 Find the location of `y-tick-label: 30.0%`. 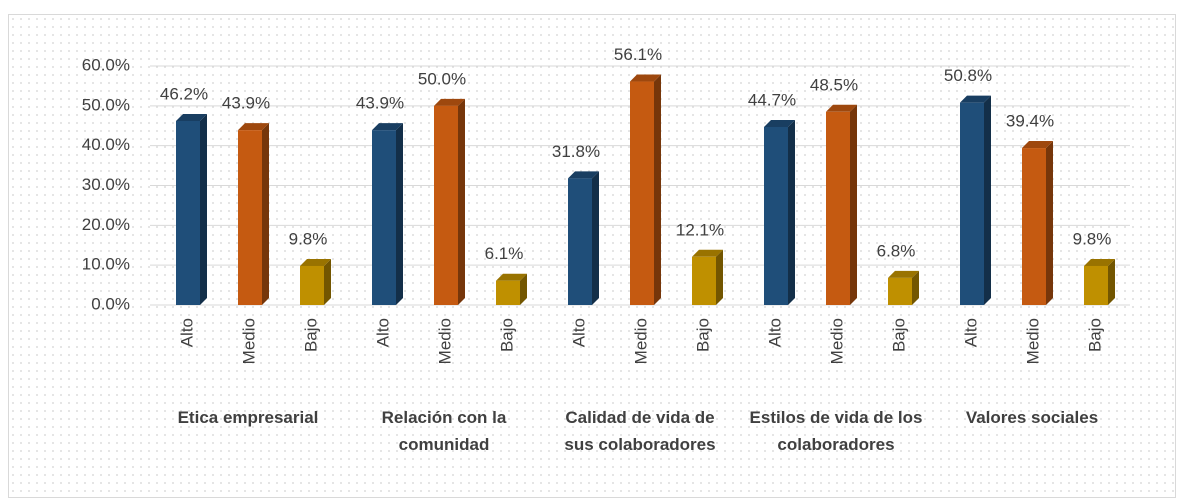

y-tick-label: 30.0% is located at coordinates (106, 184).